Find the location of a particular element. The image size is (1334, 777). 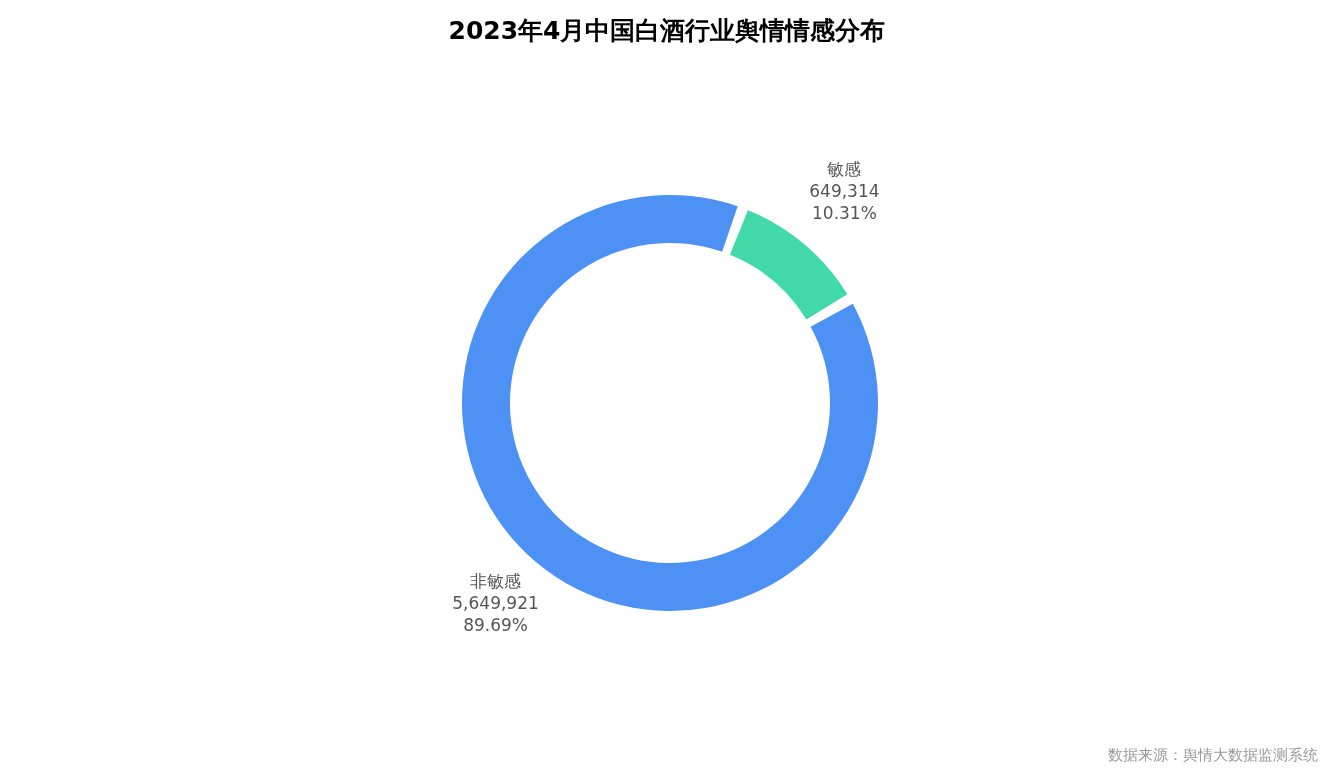

data-label: 649,314 10.31% is located at coordinates (844, 201).